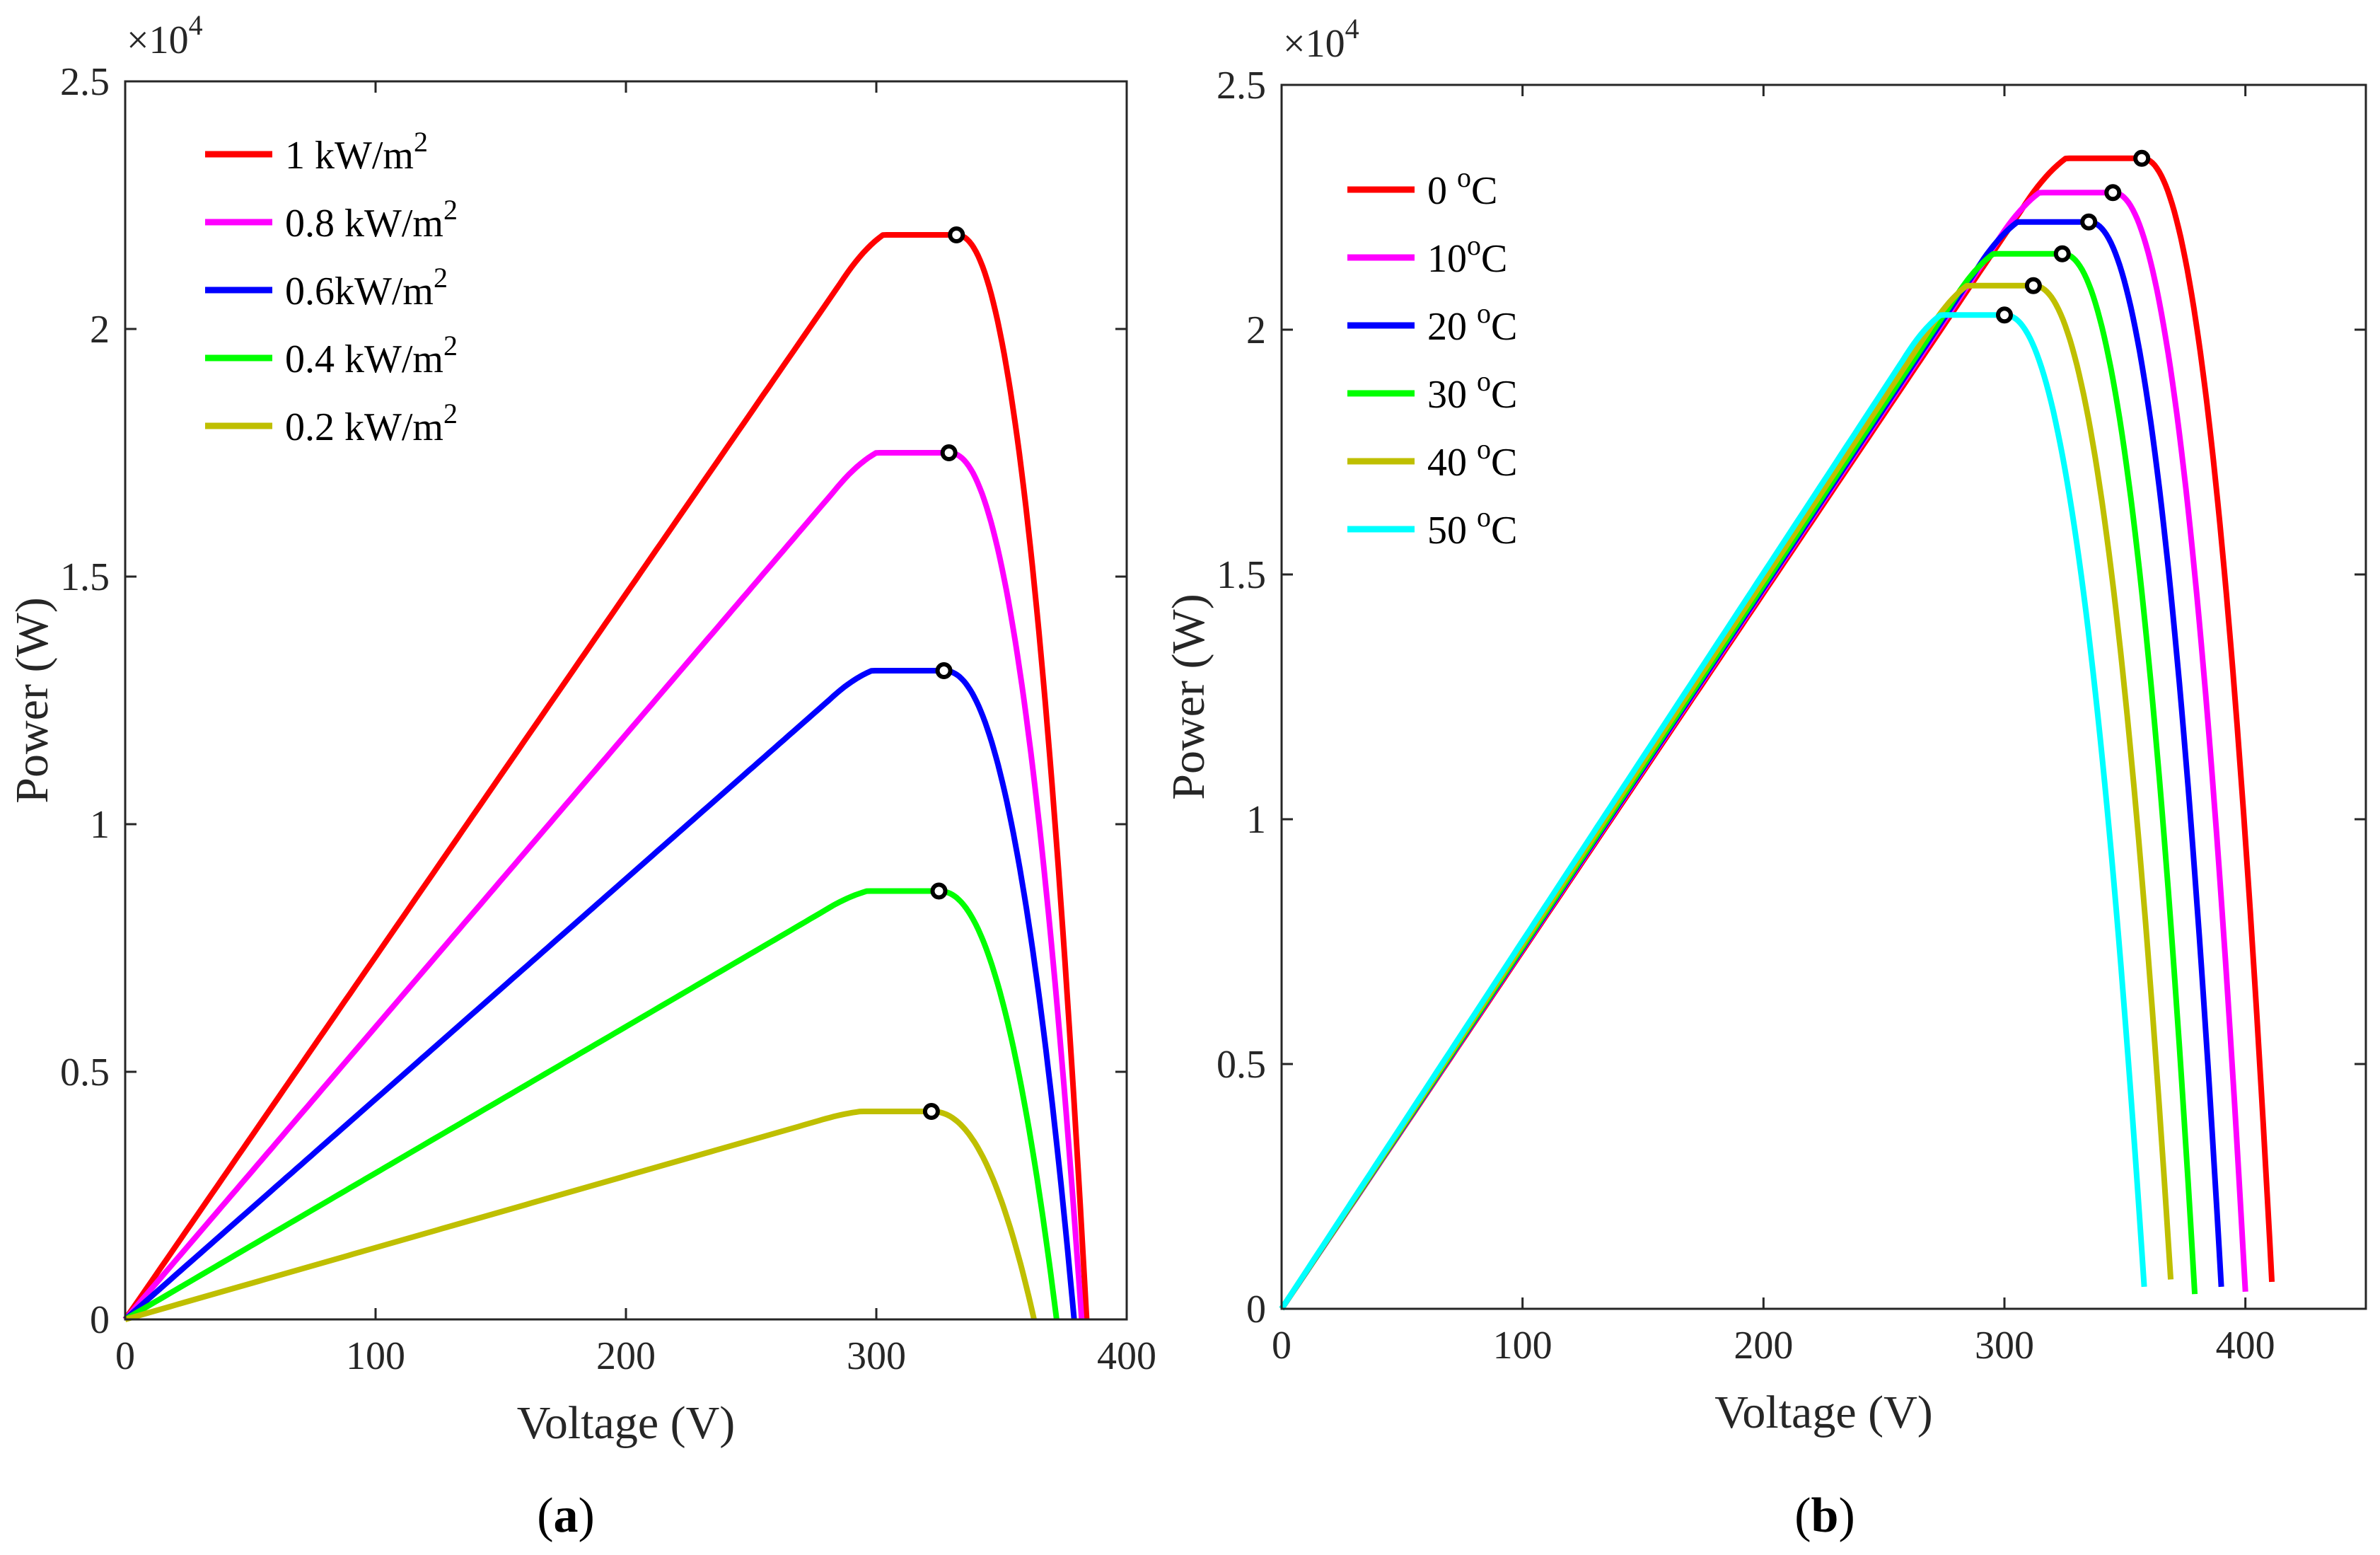 The height and width of the screenshot is (1555, 2380). Describe the element at coordinates (100, 330) in the screenshot. I see `panel-a-ytick-label: 2` at that location.